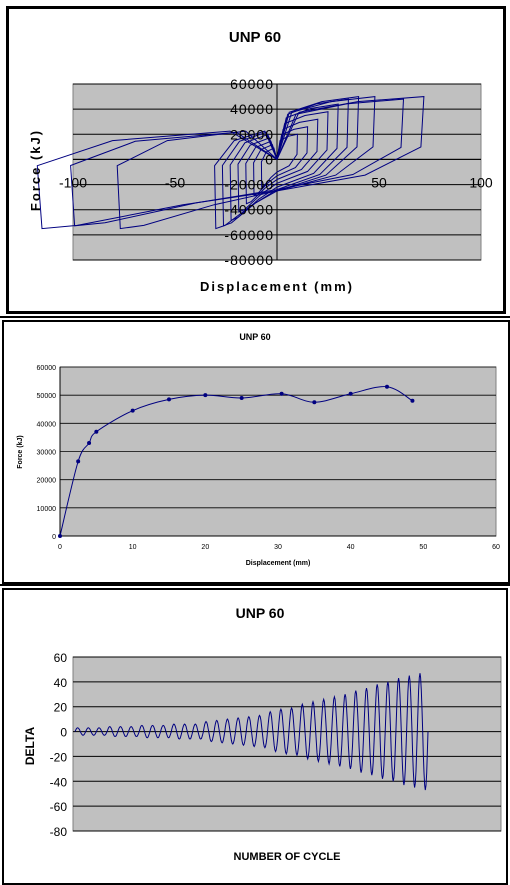 The height and width of the screenshot is (885, 510). I want to click on x-tick-label: -100, so click(73, 182).